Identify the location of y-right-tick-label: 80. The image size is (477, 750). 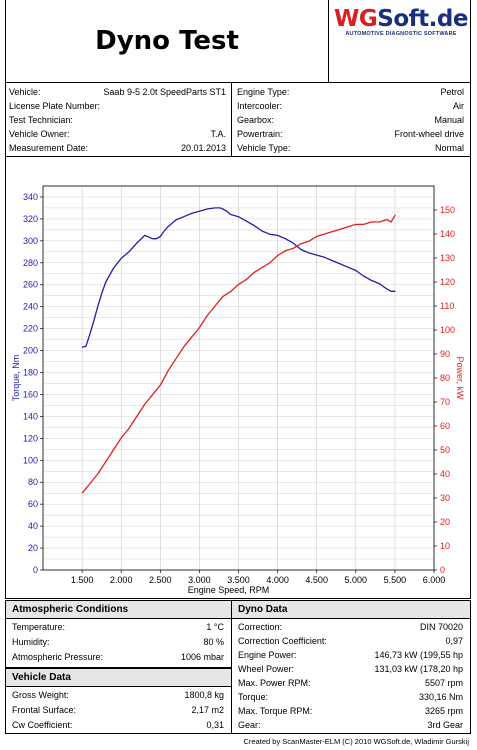
(445, 378).